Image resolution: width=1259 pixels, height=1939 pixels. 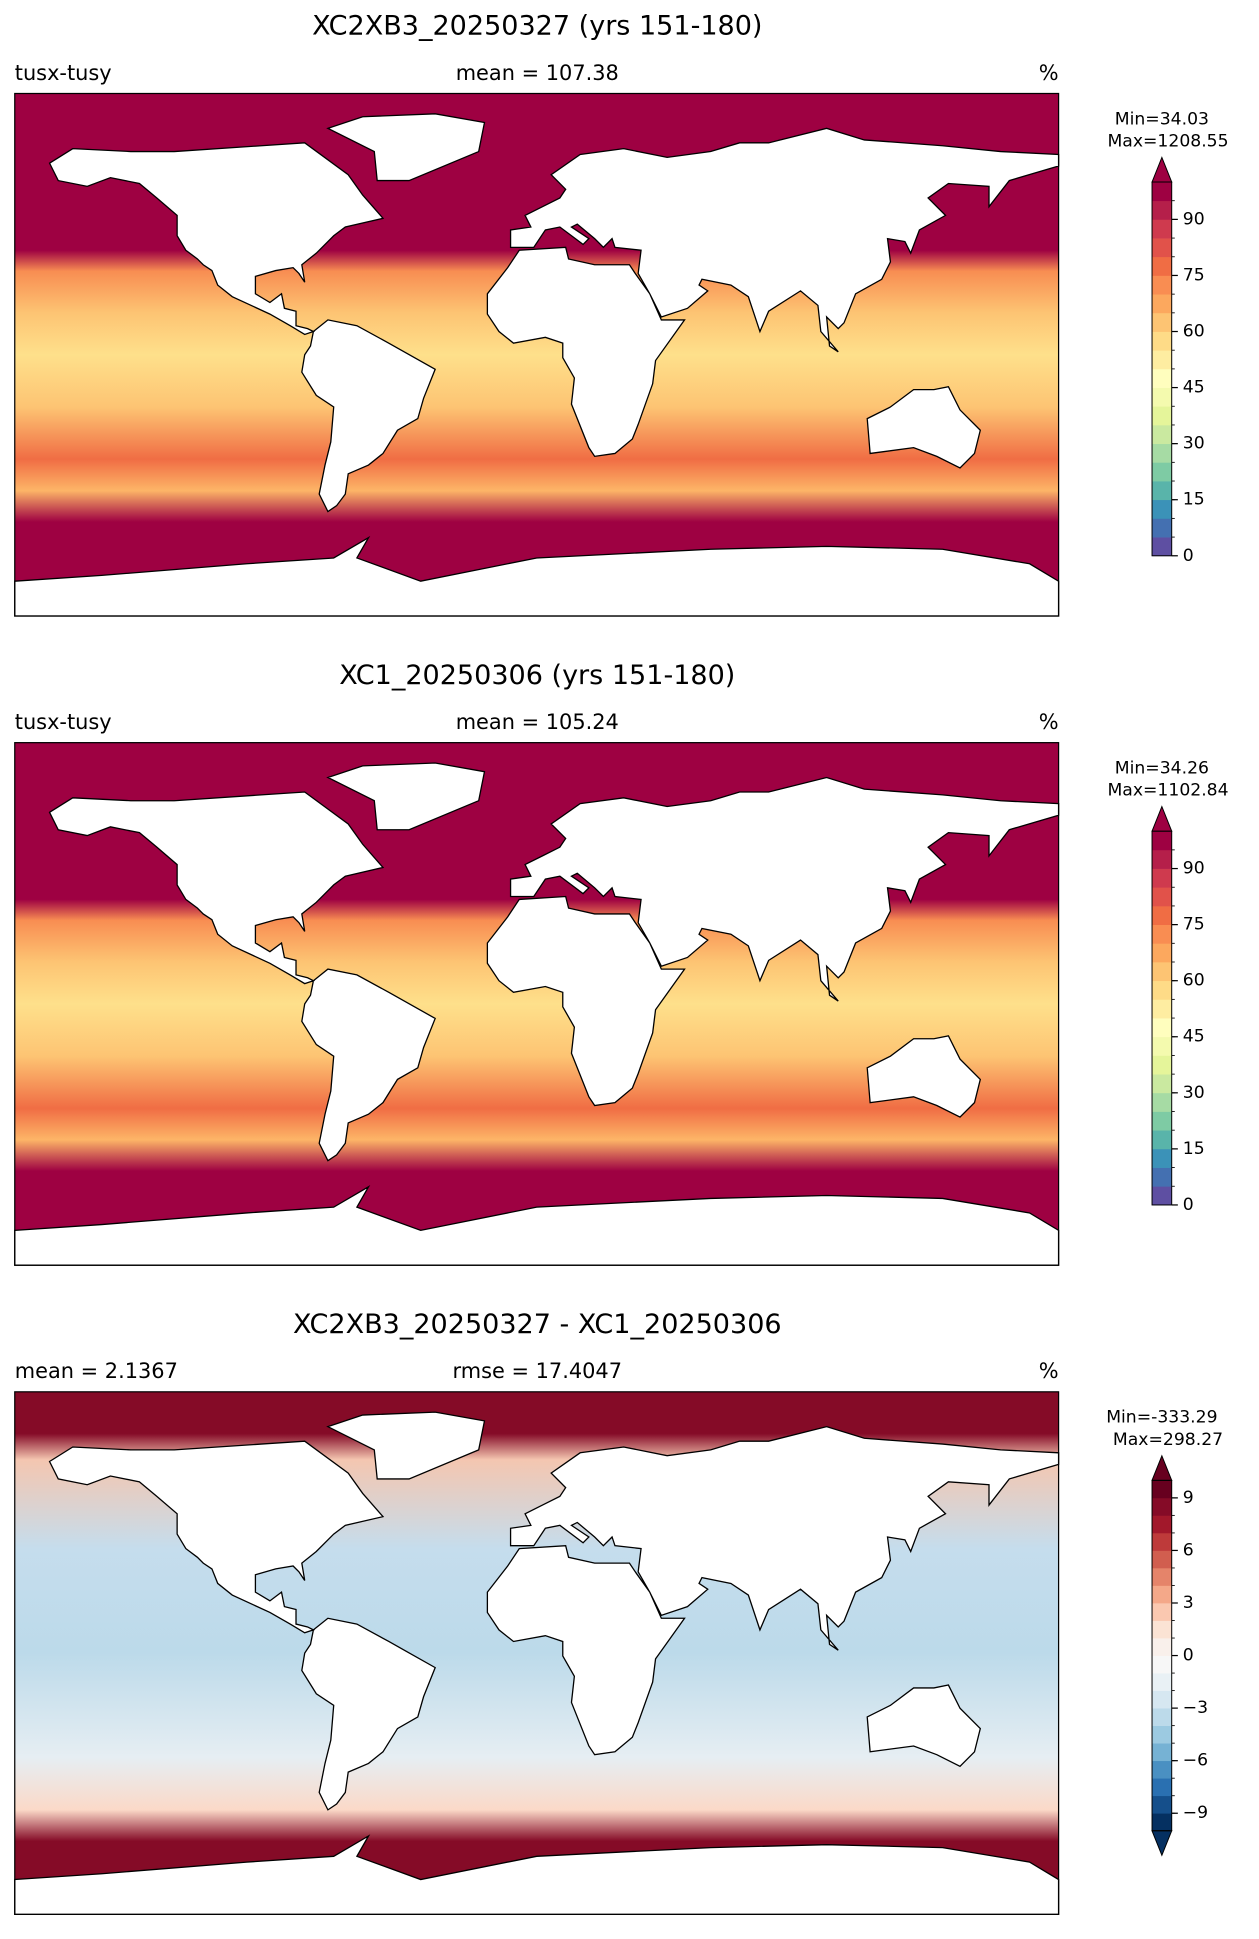 What do you see at coordinates (537, 1324) in the screenshot?
I see `panel-title: XC2XB3_20250327 - XC1_20250306` at bounding box center [537, 1324].